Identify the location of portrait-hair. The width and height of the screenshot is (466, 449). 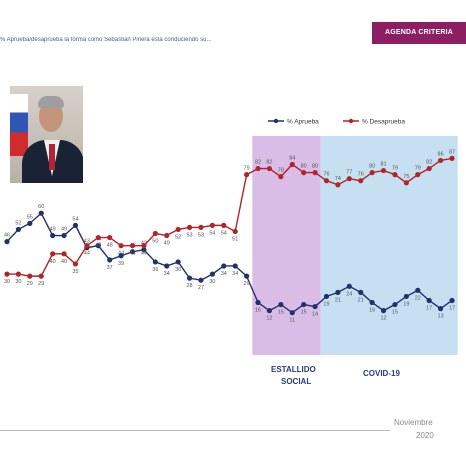
(51, 102).